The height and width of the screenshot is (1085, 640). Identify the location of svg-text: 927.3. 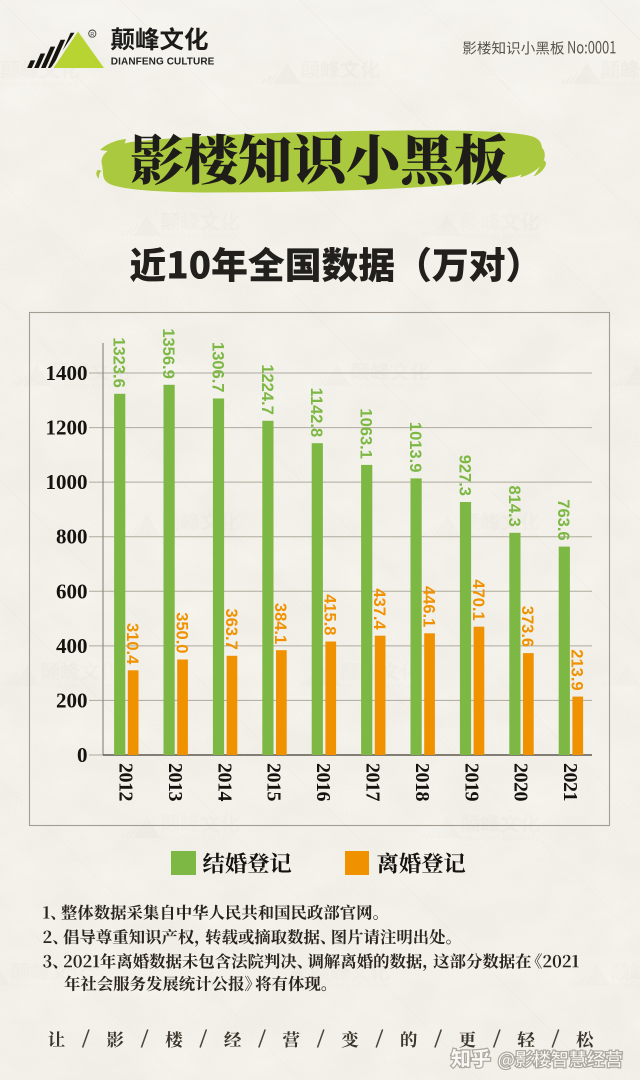
(464, 475).